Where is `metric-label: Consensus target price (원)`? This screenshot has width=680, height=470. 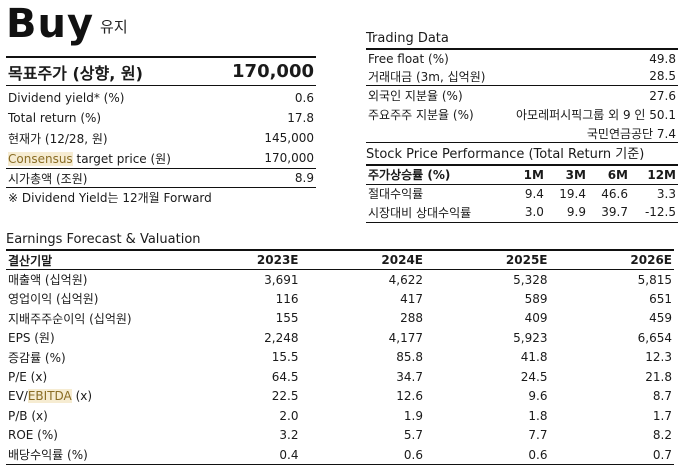
metric-label: Consensus target price (원) is located at coordinates (89, 158).